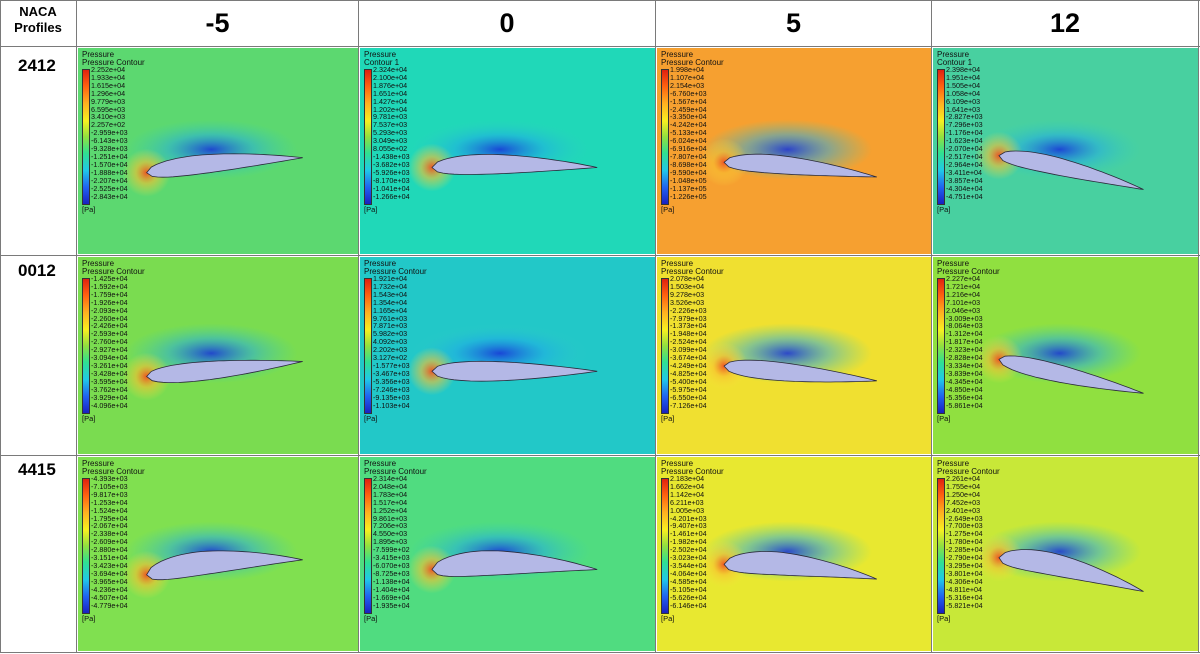  What do you see at coordinates (391, 373) in the screenshot?
I see `legend-tick-label: -3.467e+03` at bounding box center [391, 373].